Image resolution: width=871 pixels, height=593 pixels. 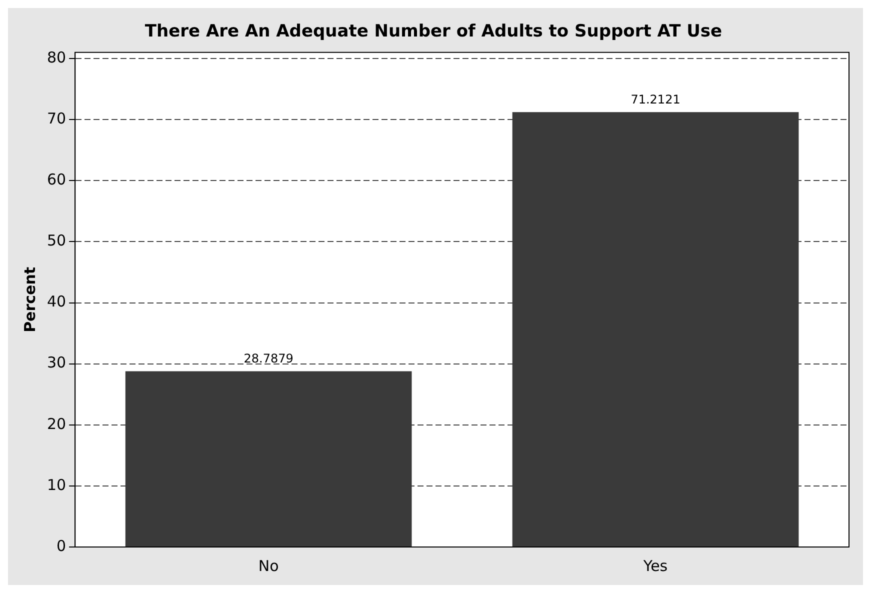 I want to click on x-tick-label: Yes, so click(x=655, y=565).